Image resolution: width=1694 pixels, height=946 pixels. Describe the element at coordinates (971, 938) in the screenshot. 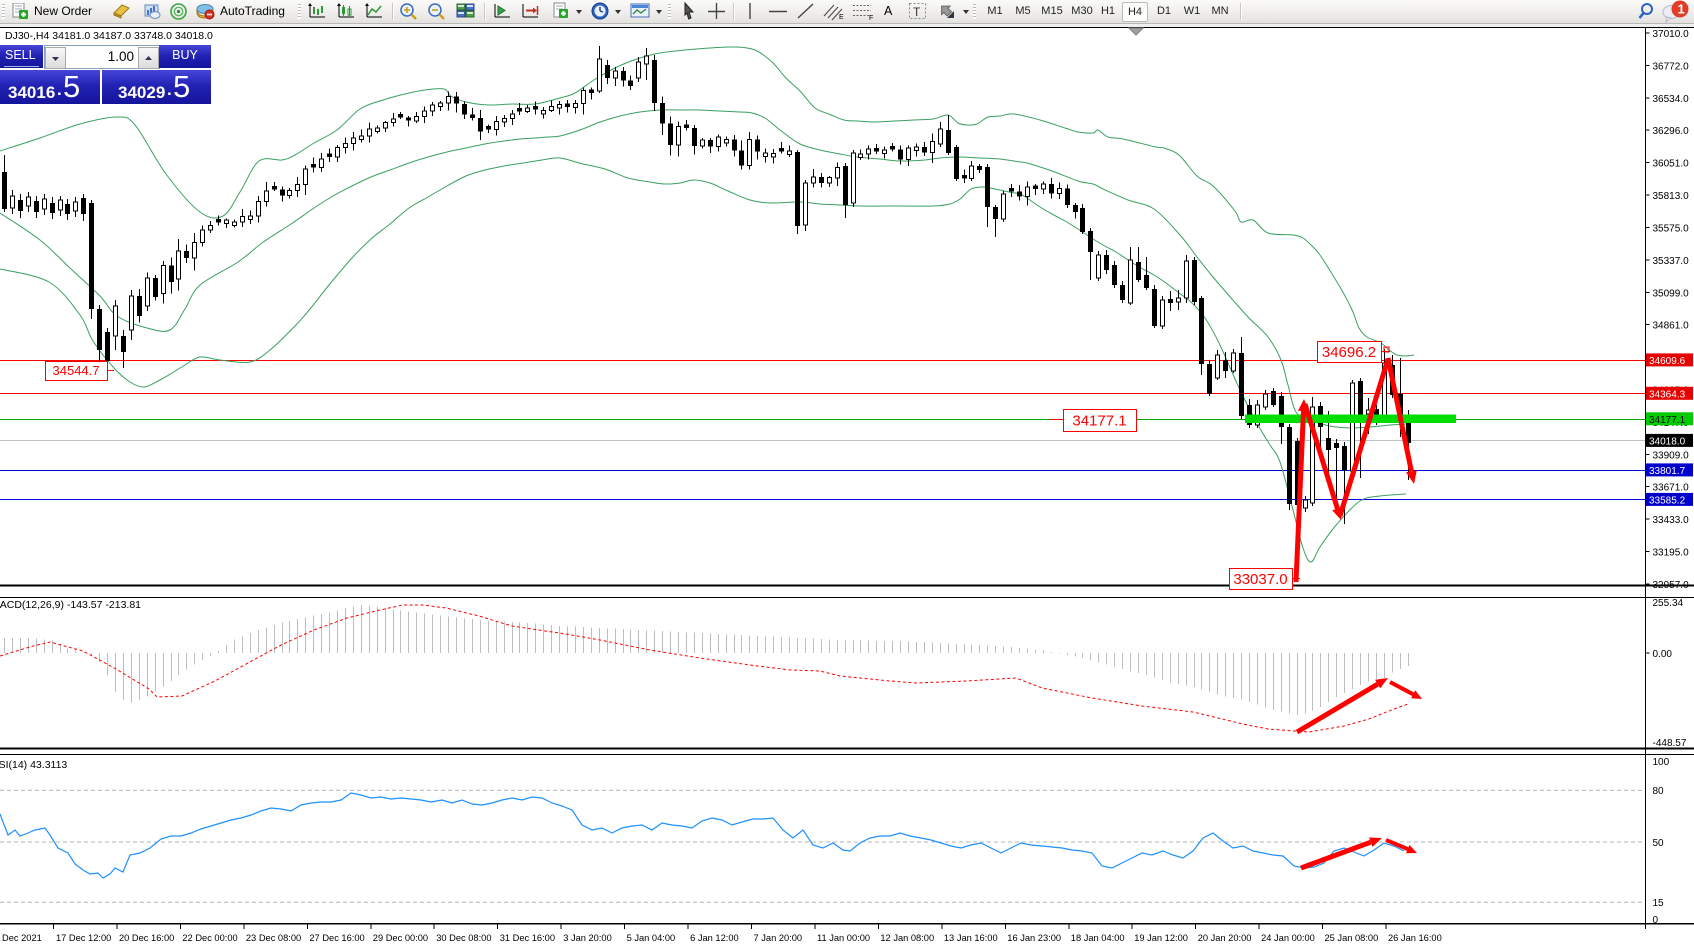

I see `svg-text: 13 Jan 16:00` at that location.